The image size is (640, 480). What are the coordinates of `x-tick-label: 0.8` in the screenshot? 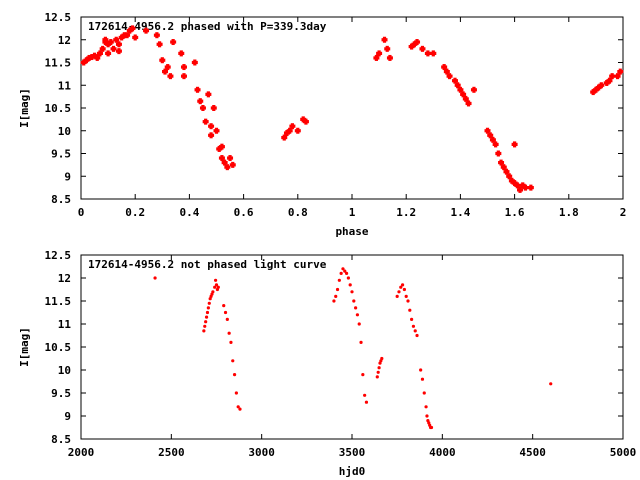 It's located at (298, 212).